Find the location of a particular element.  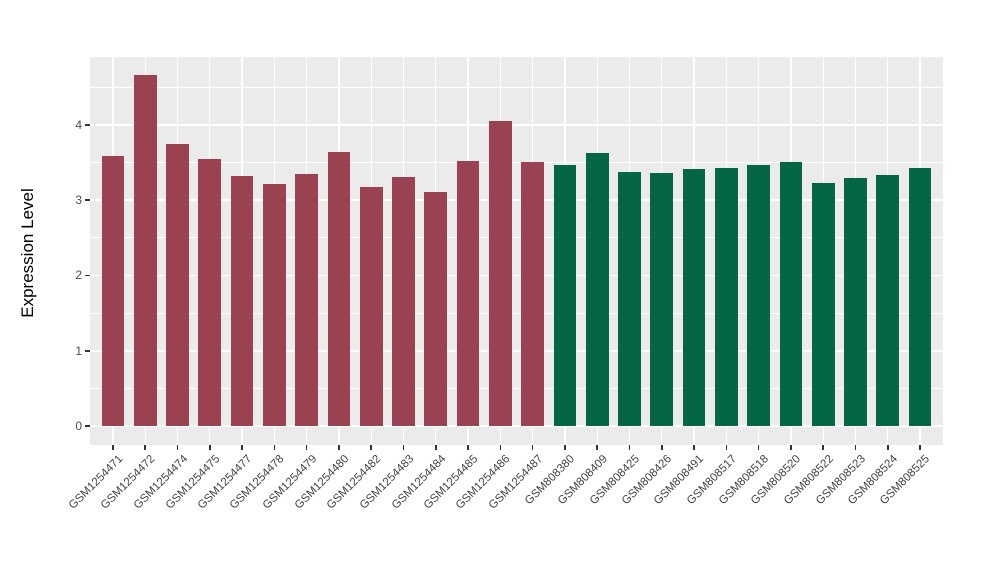

y-tick-label: 1 is located at coordinates (78, 350).